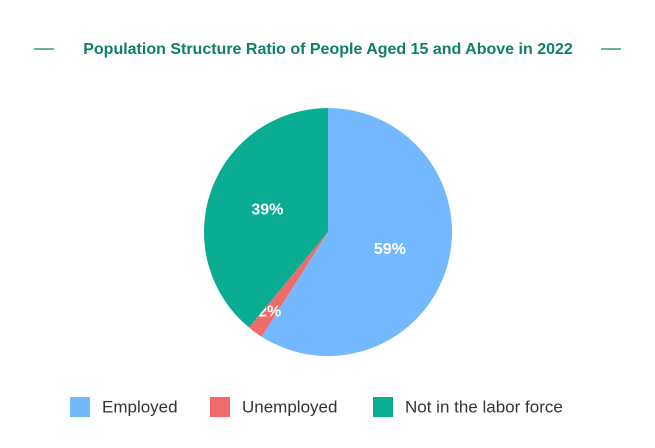  What do you see at coordinates (140, 406) in the screenshot?
I see `legend-label: Employed` at bounding box center [140, 406].